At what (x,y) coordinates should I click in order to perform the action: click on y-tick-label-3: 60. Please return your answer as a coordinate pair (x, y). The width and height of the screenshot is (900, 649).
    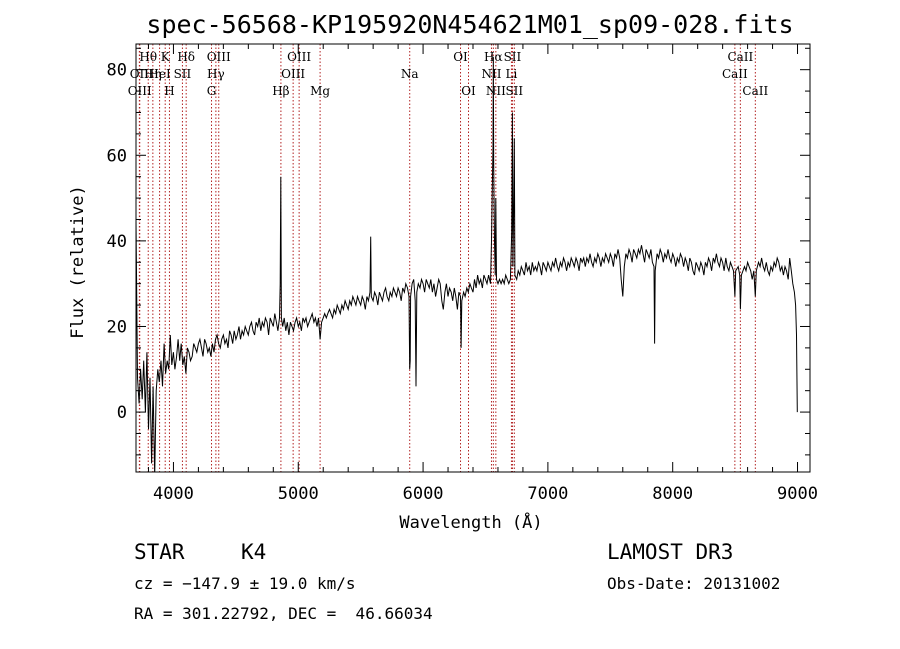
    Looking at the image, I should click on (117, 156).